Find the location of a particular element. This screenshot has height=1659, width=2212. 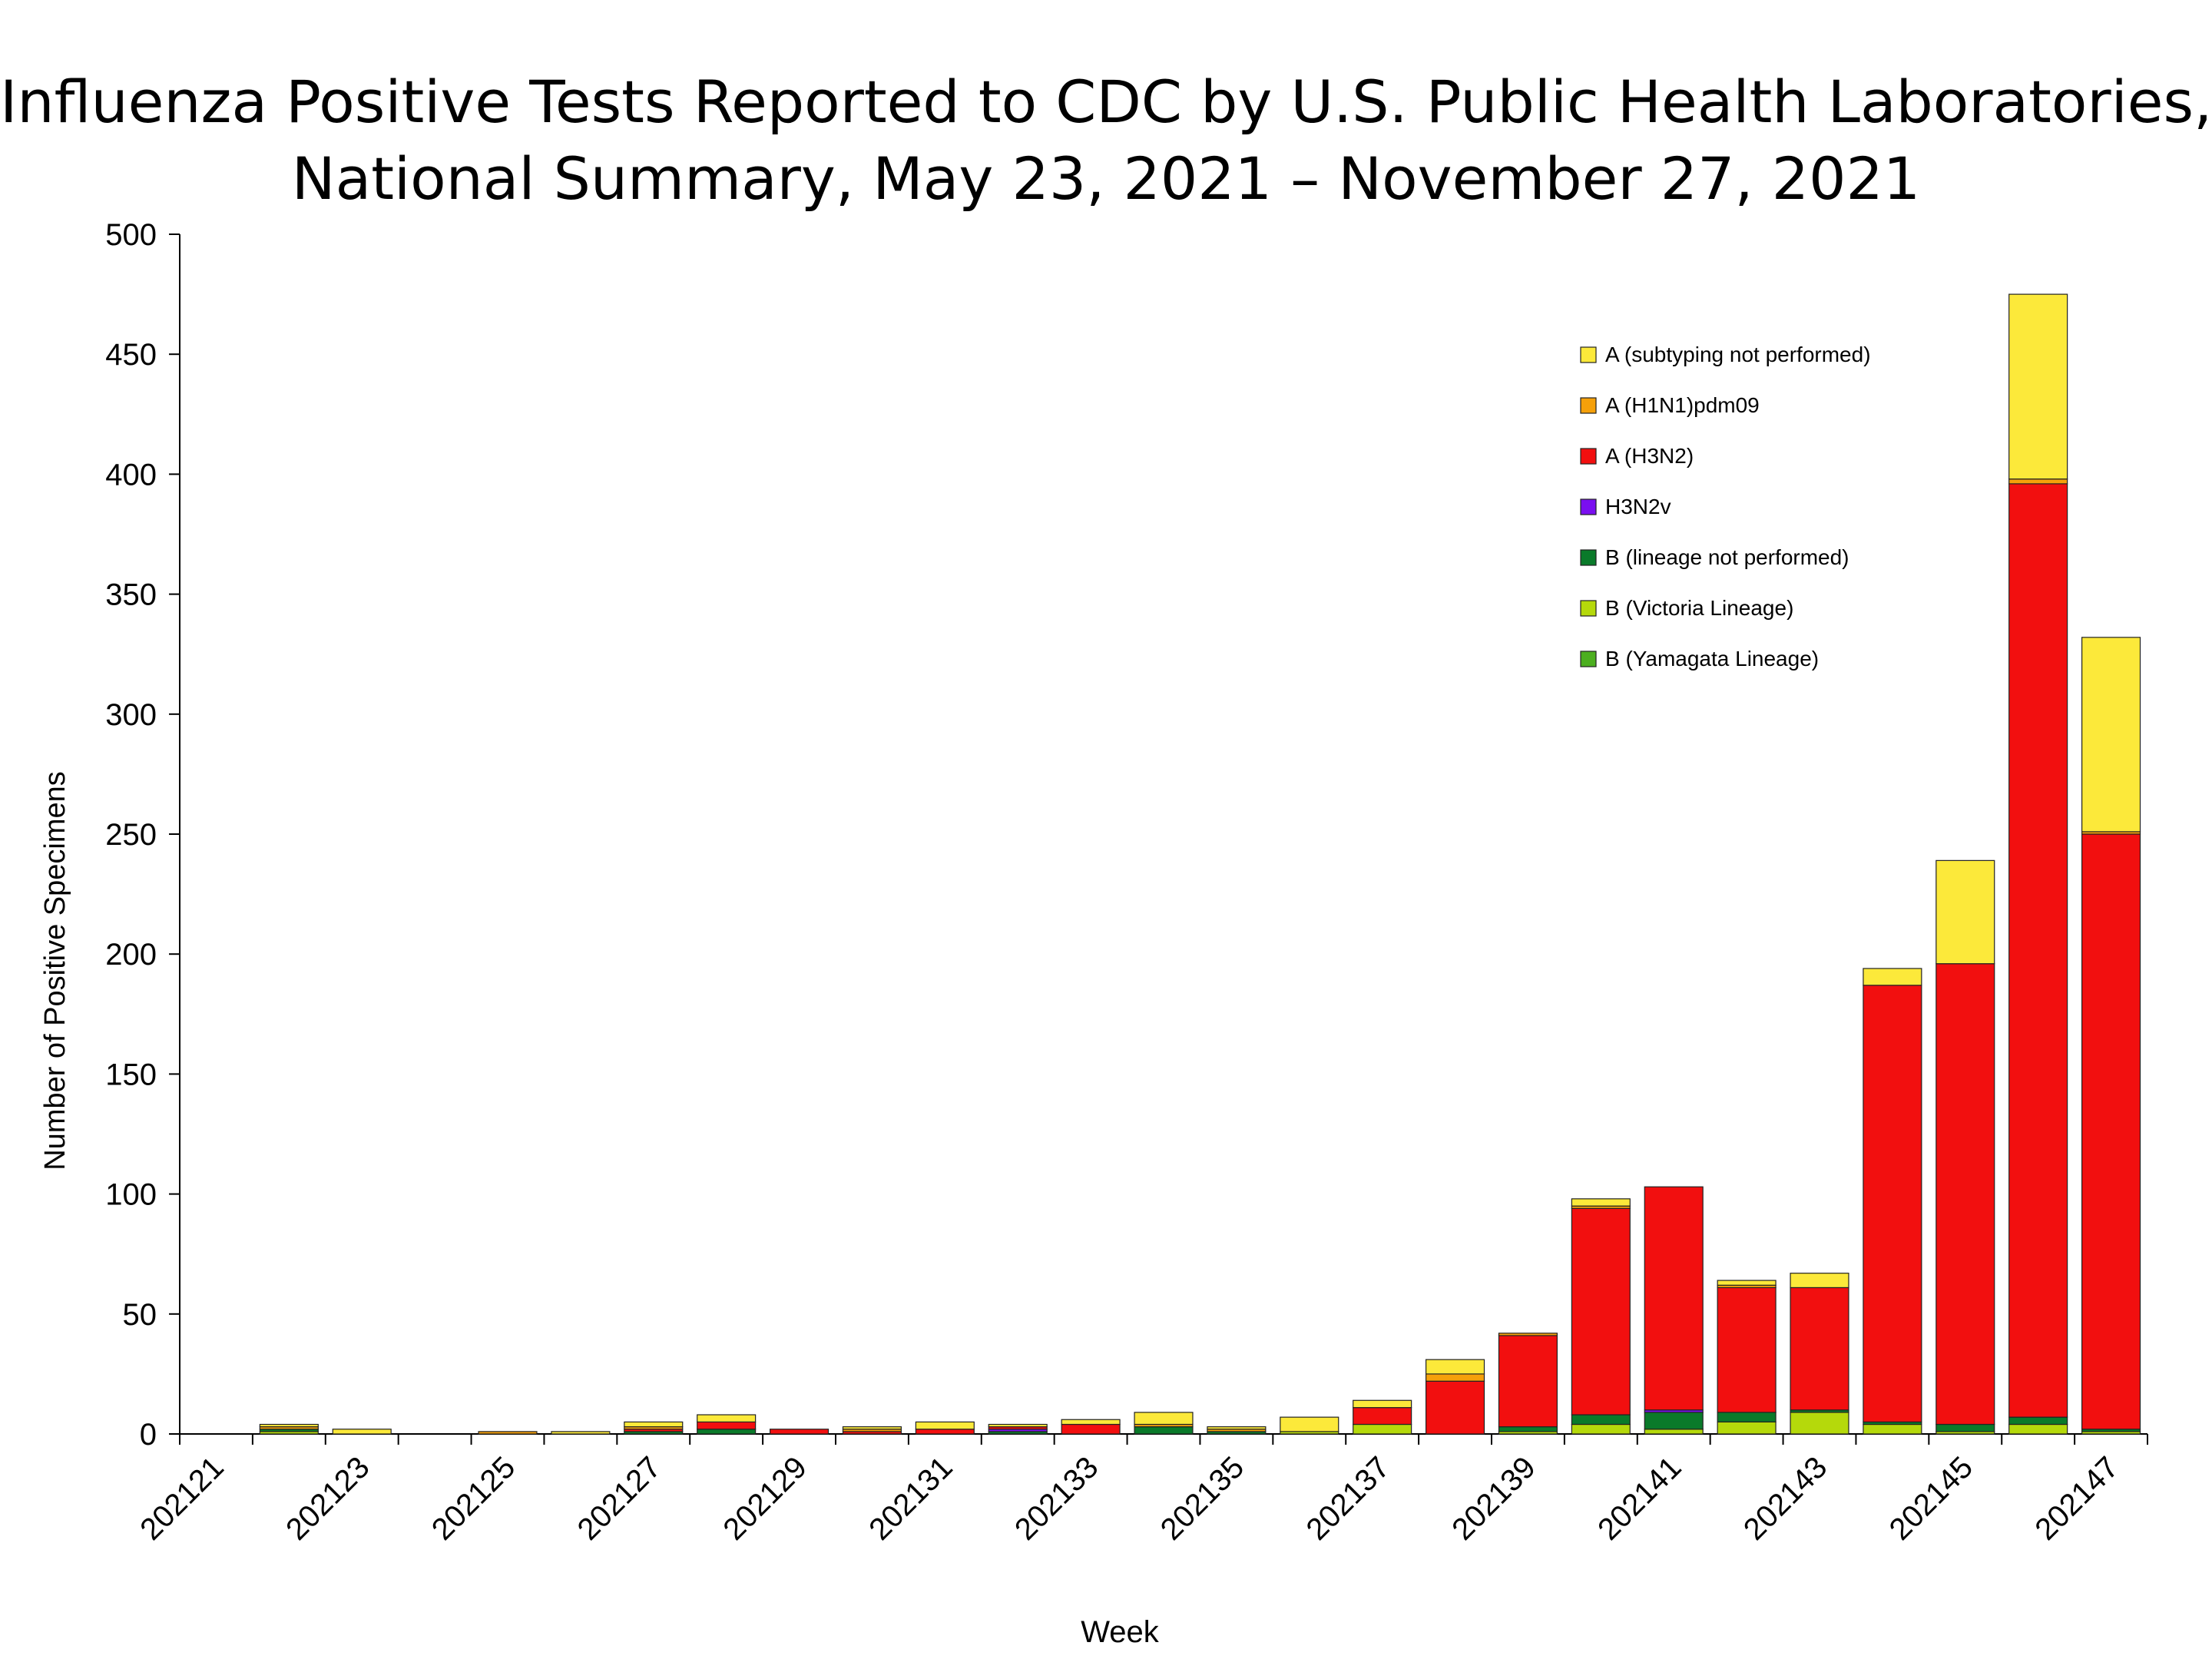

y-tick-label: 150 is located at coordinates (131, 1074).